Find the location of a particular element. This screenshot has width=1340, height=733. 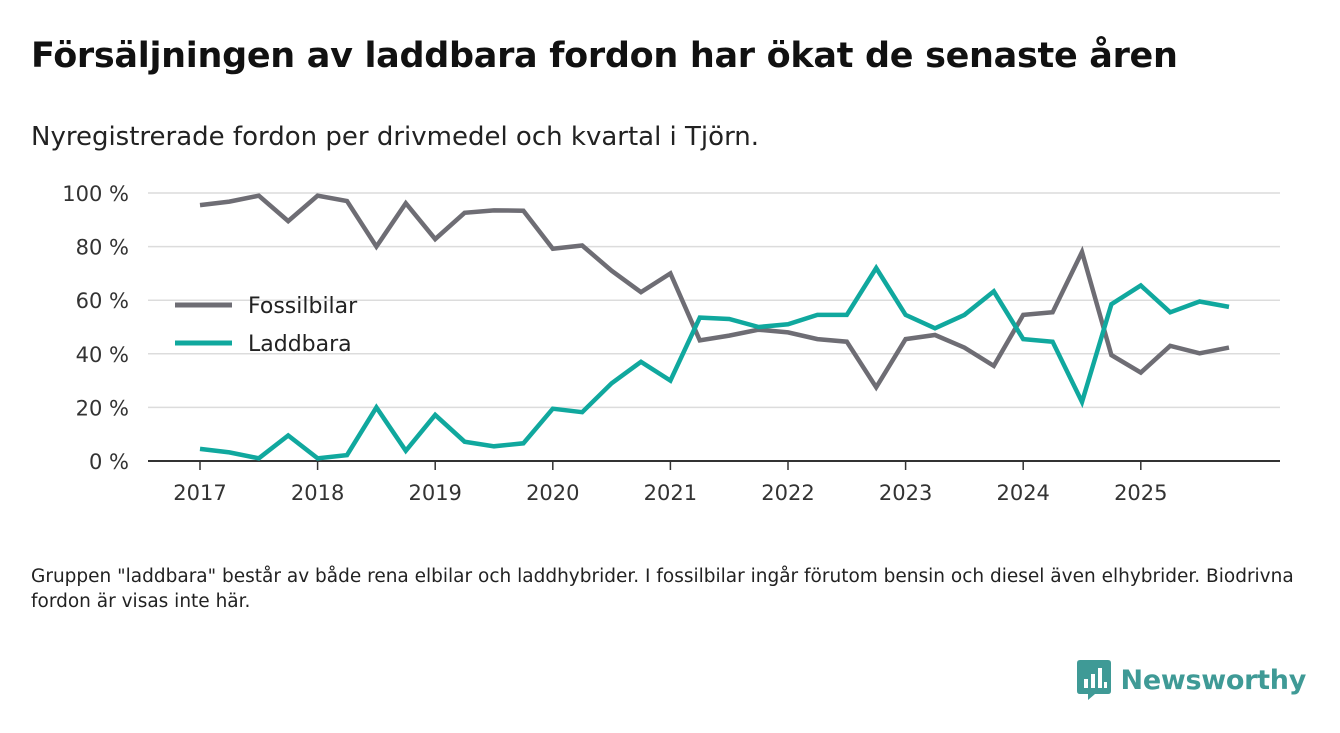

x-tick-label: 2022 is located at coordinates (787, 493).